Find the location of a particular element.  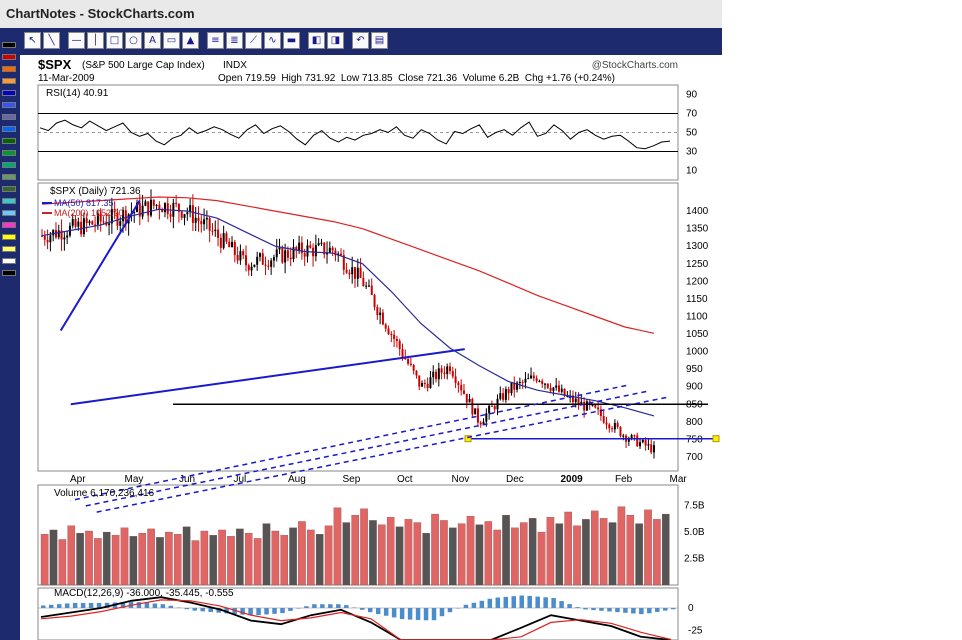

color-tool: ▬ is located at coordinates (291, 40).